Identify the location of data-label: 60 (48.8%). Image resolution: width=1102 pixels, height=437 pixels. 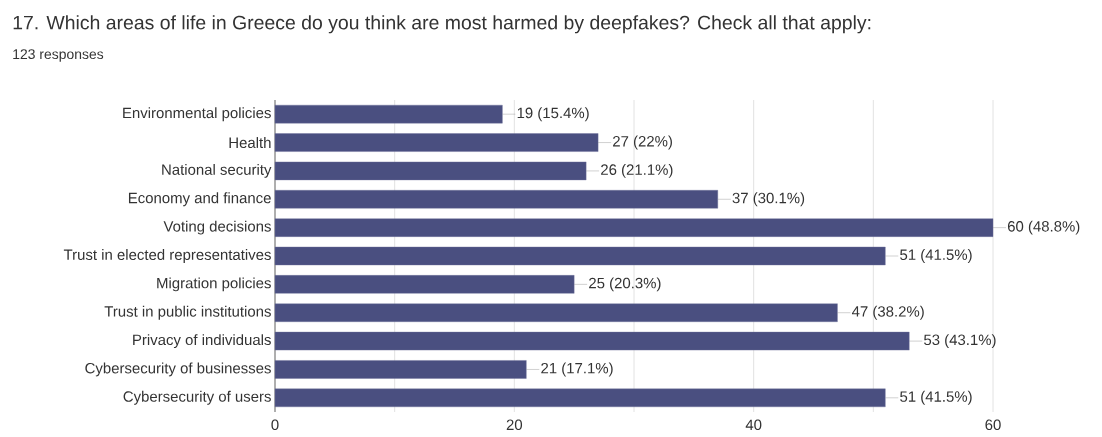
(1043, 227).